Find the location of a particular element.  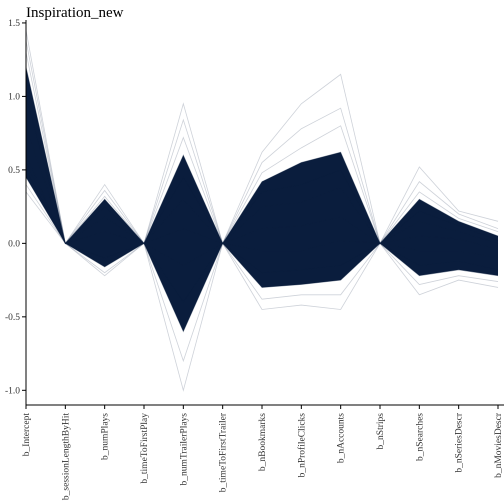

x-tick-label: b_nStrips is located at coordinates (381, 431).